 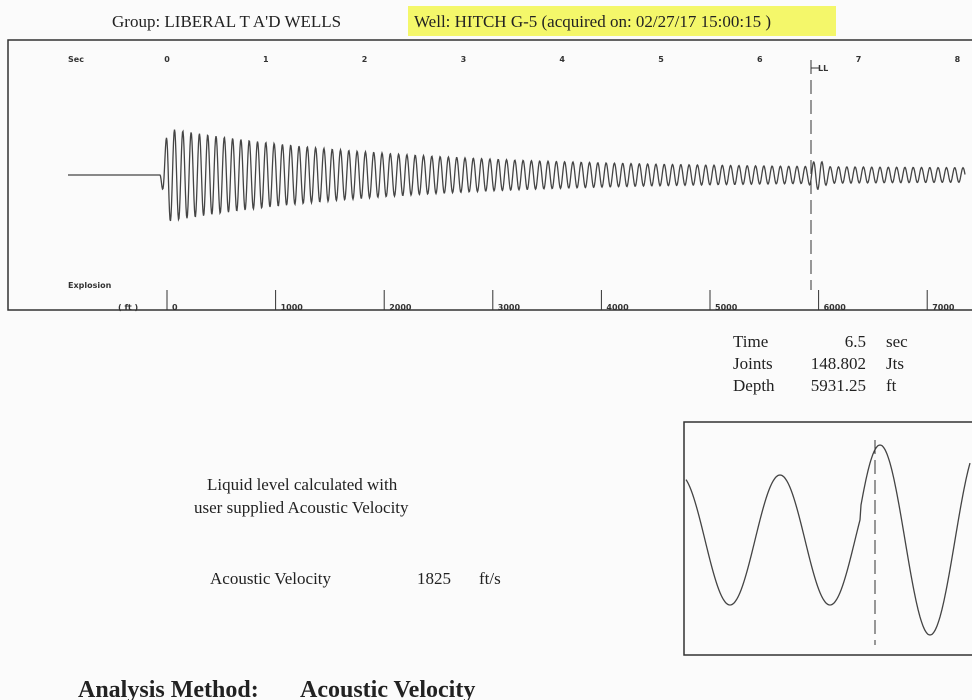 What do you see at coordinates (168, 688) in the screenshot?
I see `footer-label: Analysis Method:` at bounding box center [168, 688].